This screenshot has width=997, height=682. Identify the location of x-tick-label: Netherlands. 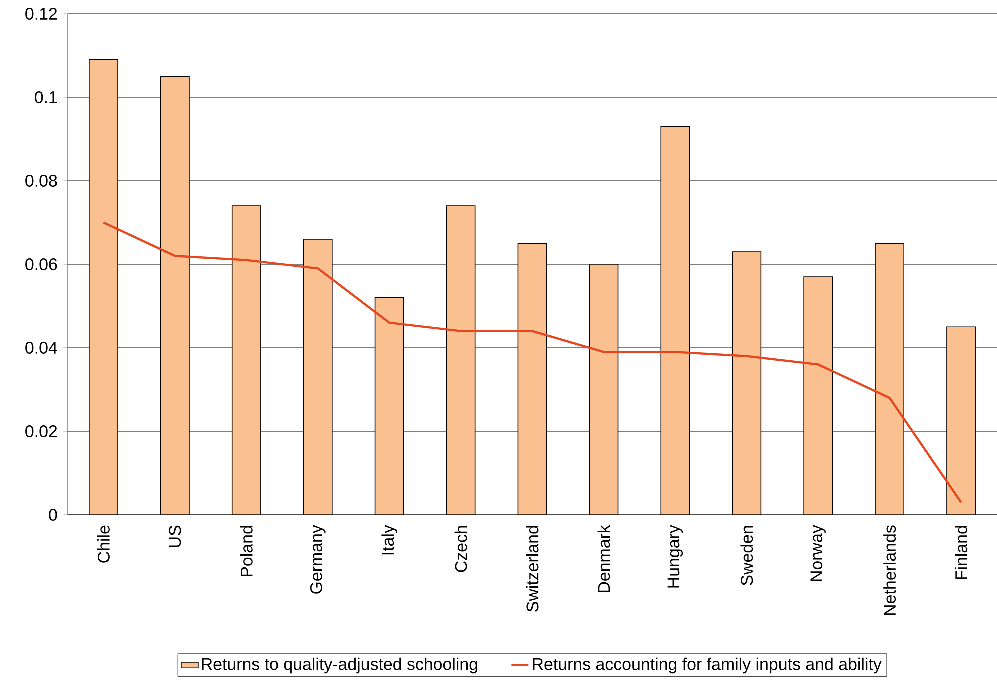
(890, 571).